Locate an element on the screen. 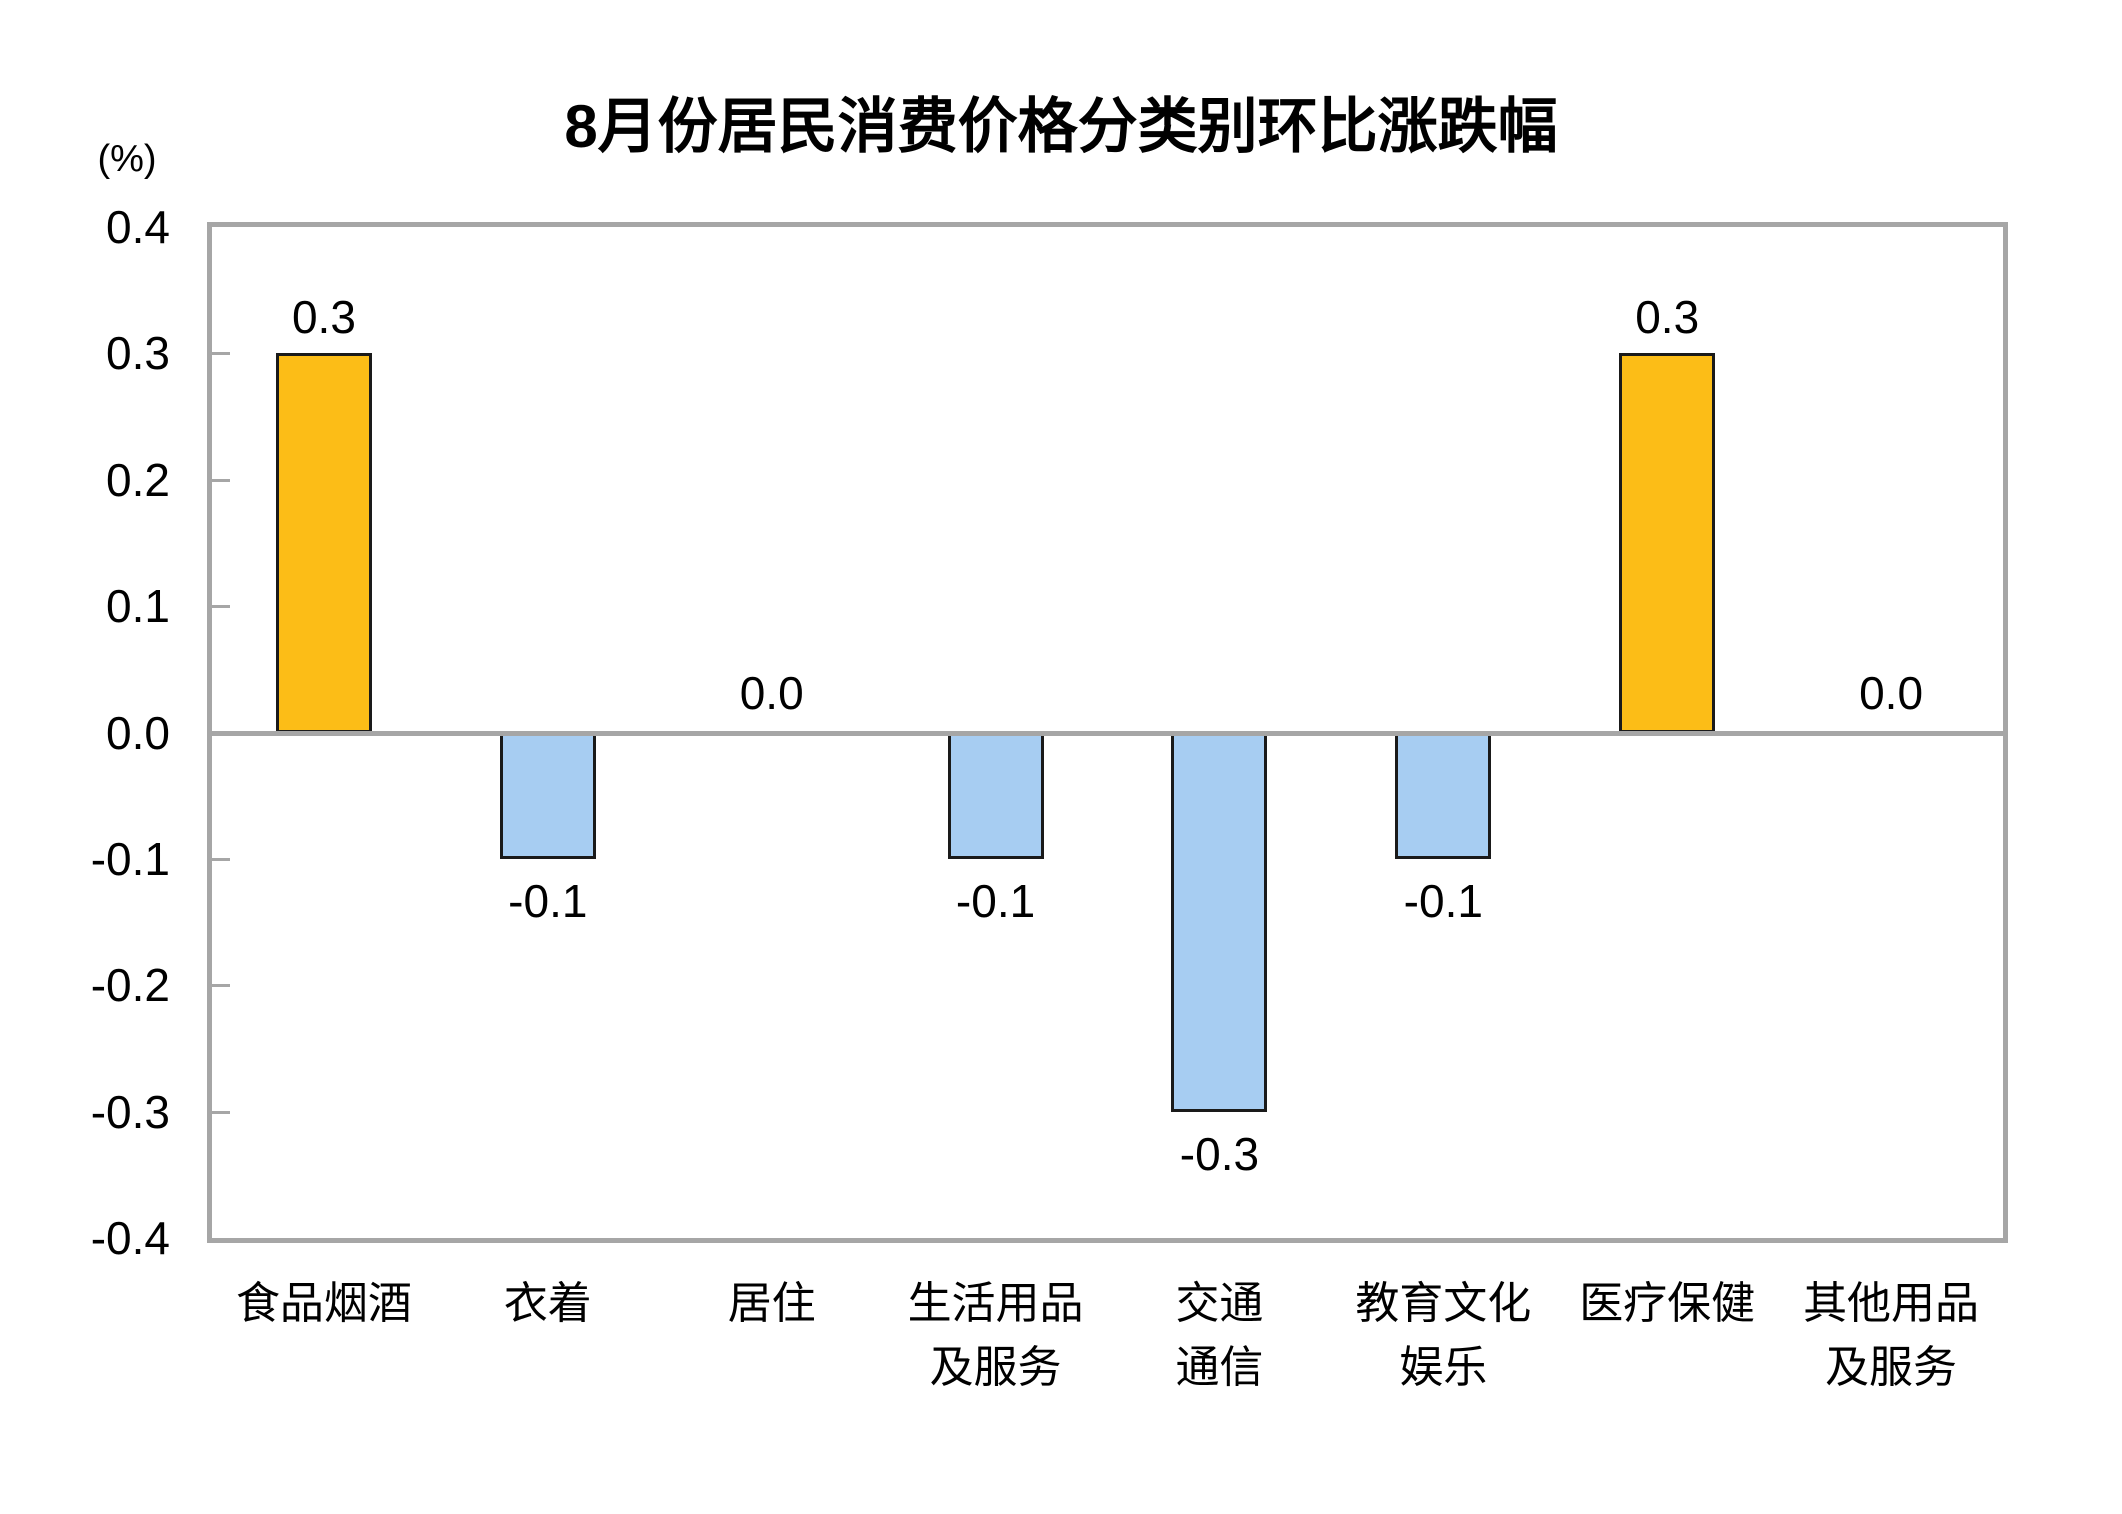  x-category-label-line: 其他用品 is located at coordinates (1891, 1303).